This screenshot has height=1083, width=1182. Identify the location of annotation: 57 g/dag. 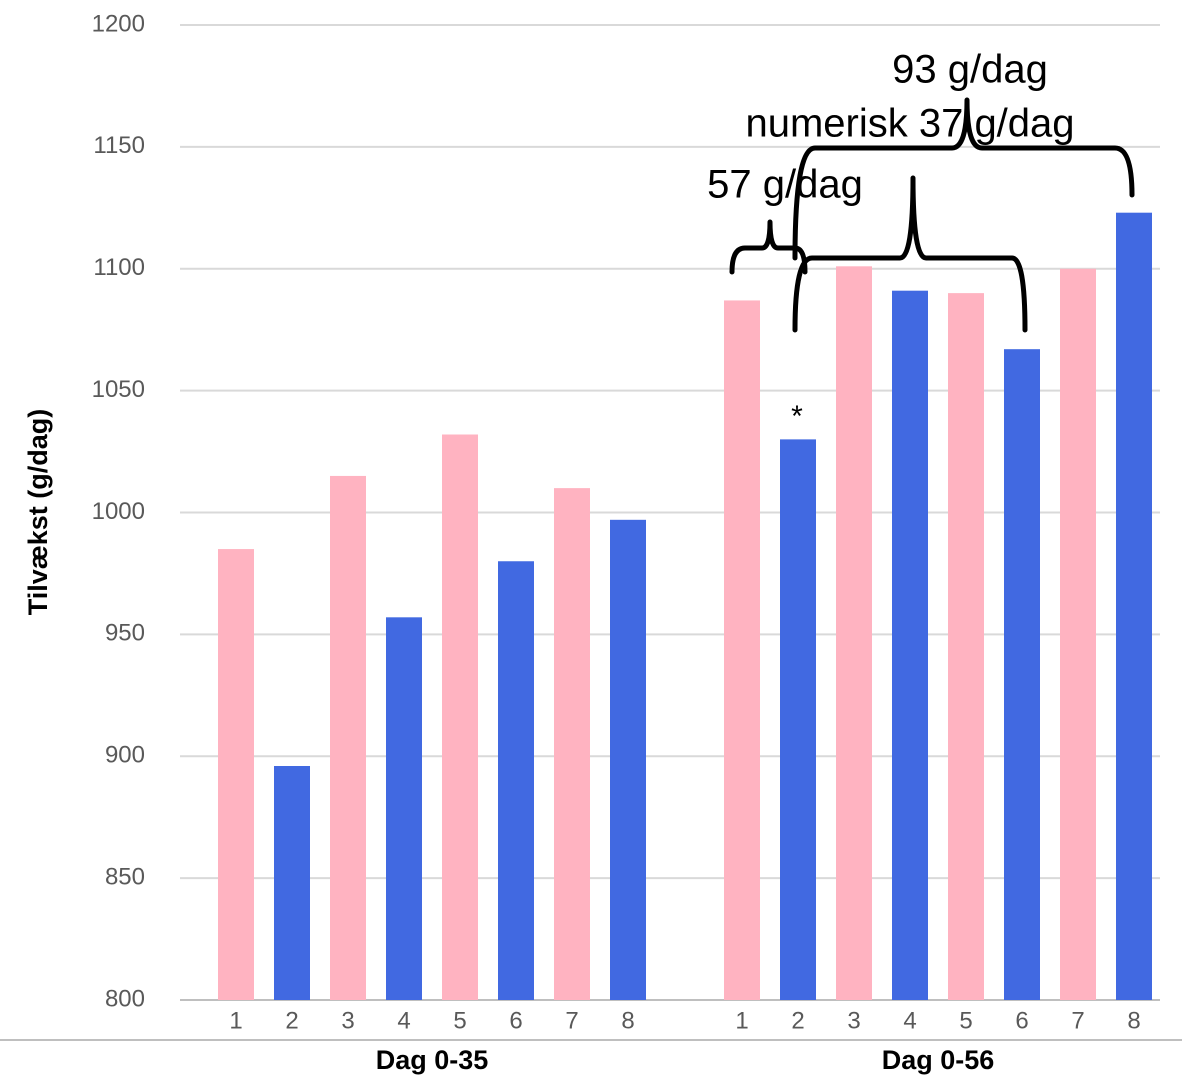
(785, 185).